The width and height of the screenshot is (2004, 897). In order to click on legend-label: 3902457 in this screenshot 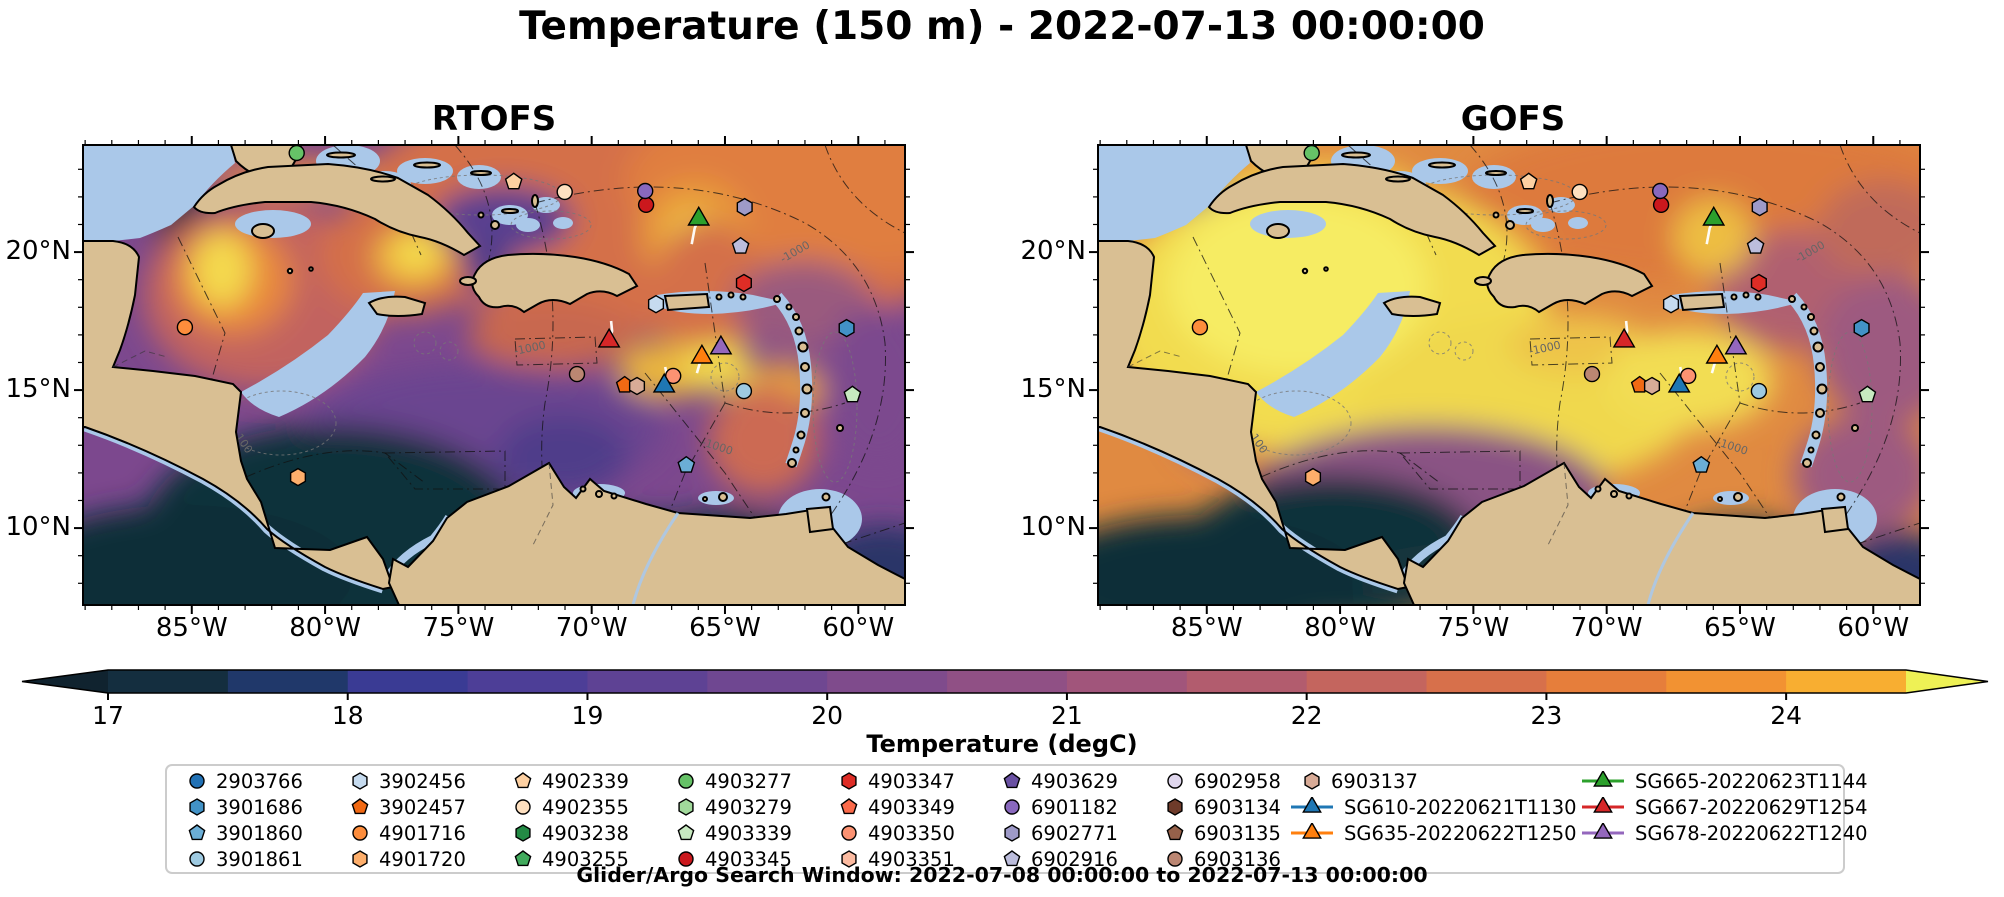, I will do `click(422, 807)`.